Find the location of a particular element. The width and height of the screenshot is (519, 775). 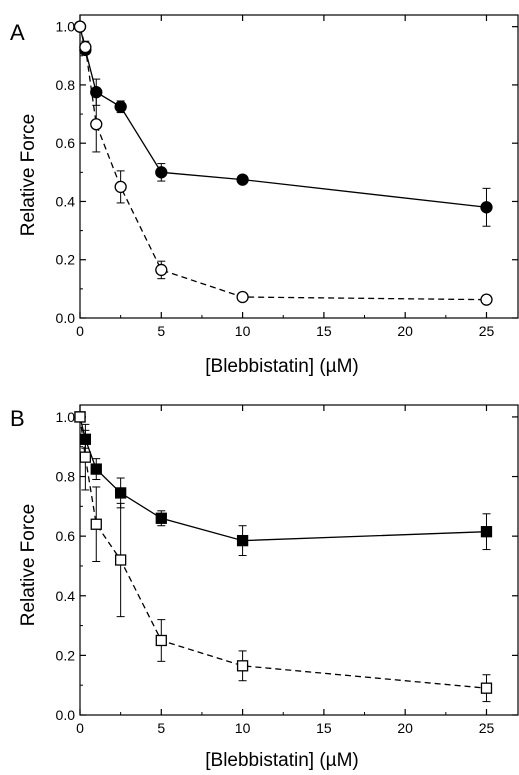

y-tick-label-a-4: 0.8 is located at coordinates (66, 85).